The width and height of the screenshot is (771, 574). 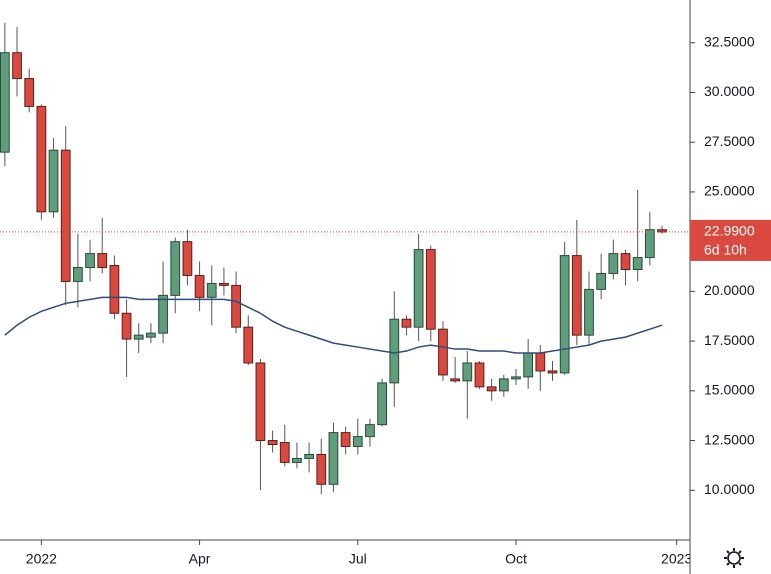 What do you see at coordinates (358, 559) in the screenshot?
I see `x-tick-label: Jul` at bounding box center [358, 559].